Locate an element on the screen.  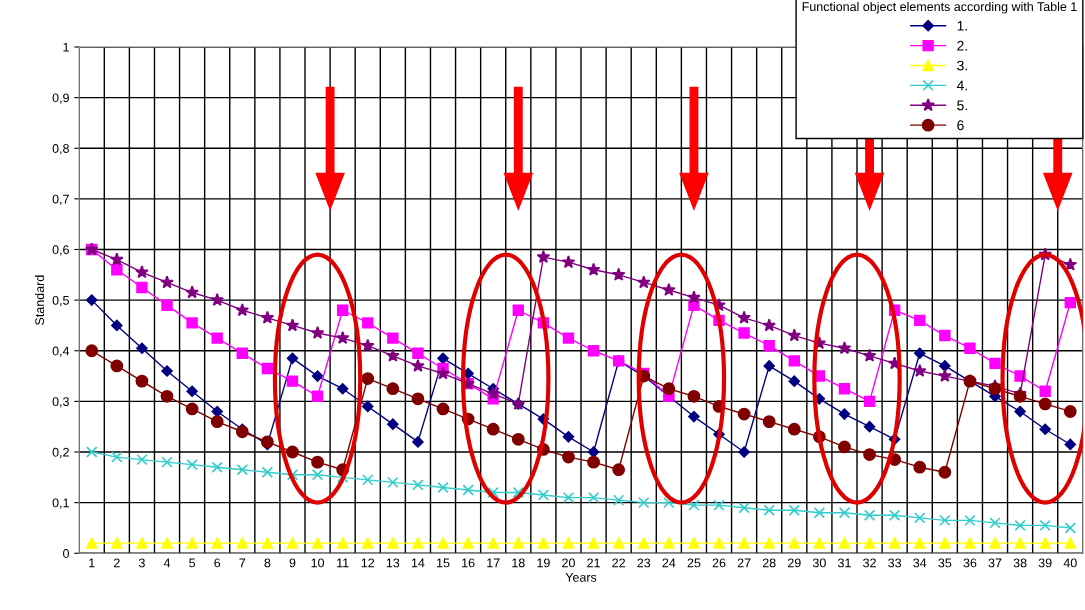
x-tick-label: 39 is located at coordinates (1045, 563).